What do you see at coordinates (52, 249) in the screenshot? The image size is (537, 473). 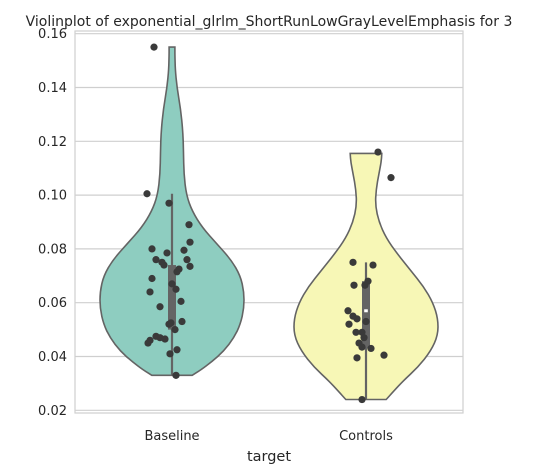 I see `y-tick-label: 0.08` at bounding box center [52, 249].